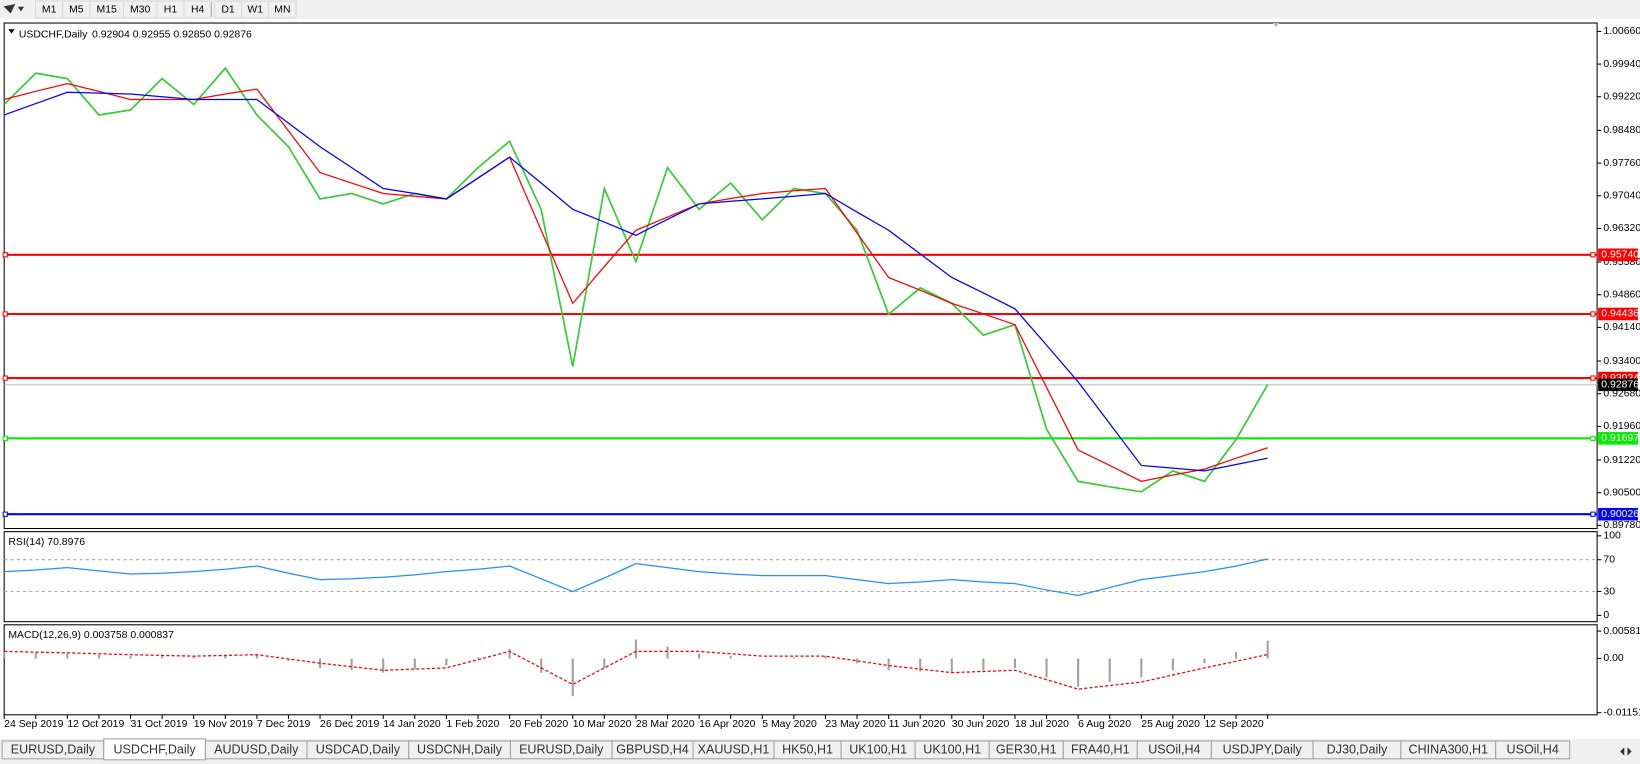 This screenshot has width=1640, height=764. What do you see at coordinates (197, 9) in the screenshot?
I see `timeframe-button: H4` at bounding box center [197, 9].